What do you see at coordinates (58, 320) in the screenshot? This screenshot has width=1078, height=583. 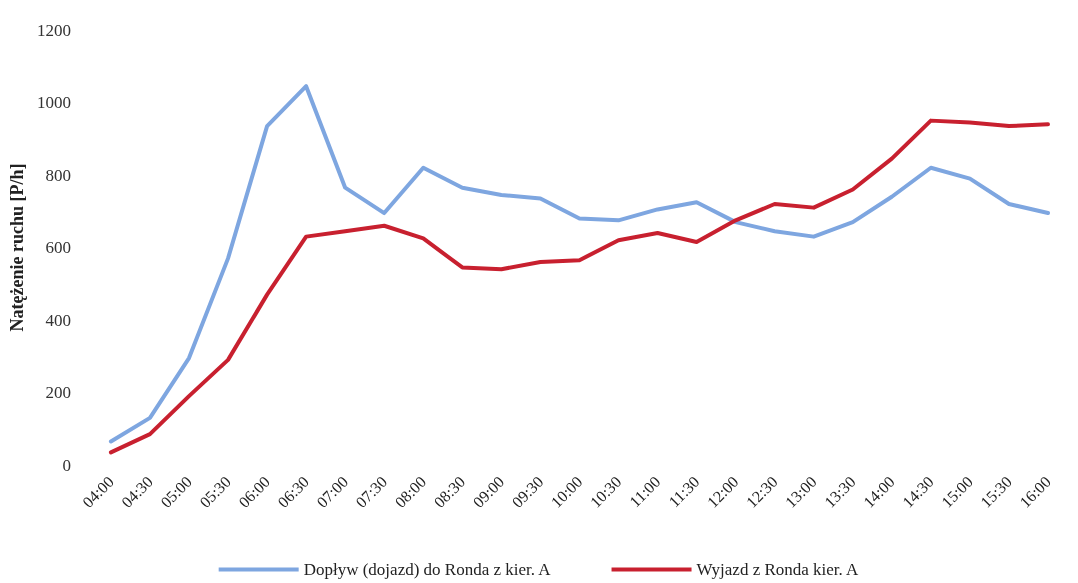 I see `y-tick-label: 400` at bounding box center [58, 320].